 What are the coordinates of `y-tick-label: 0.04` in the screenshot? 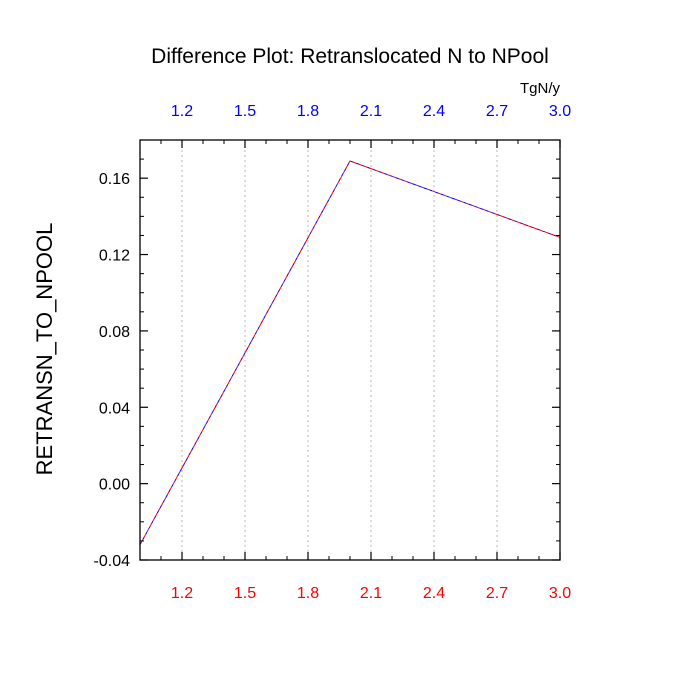 It's located at (114, 408).